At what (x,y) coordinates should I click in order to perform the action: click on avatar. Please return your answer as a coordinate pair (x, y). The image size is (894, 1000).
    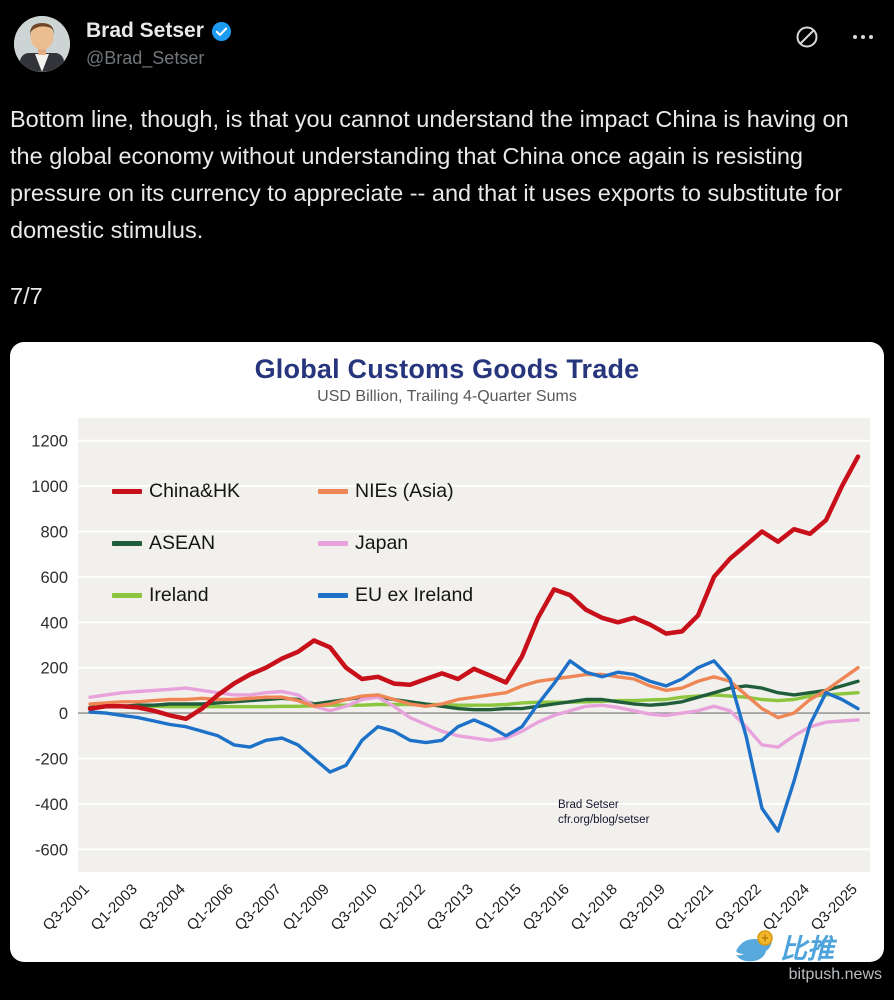
    Looking at the image, I should click on (42, 44).